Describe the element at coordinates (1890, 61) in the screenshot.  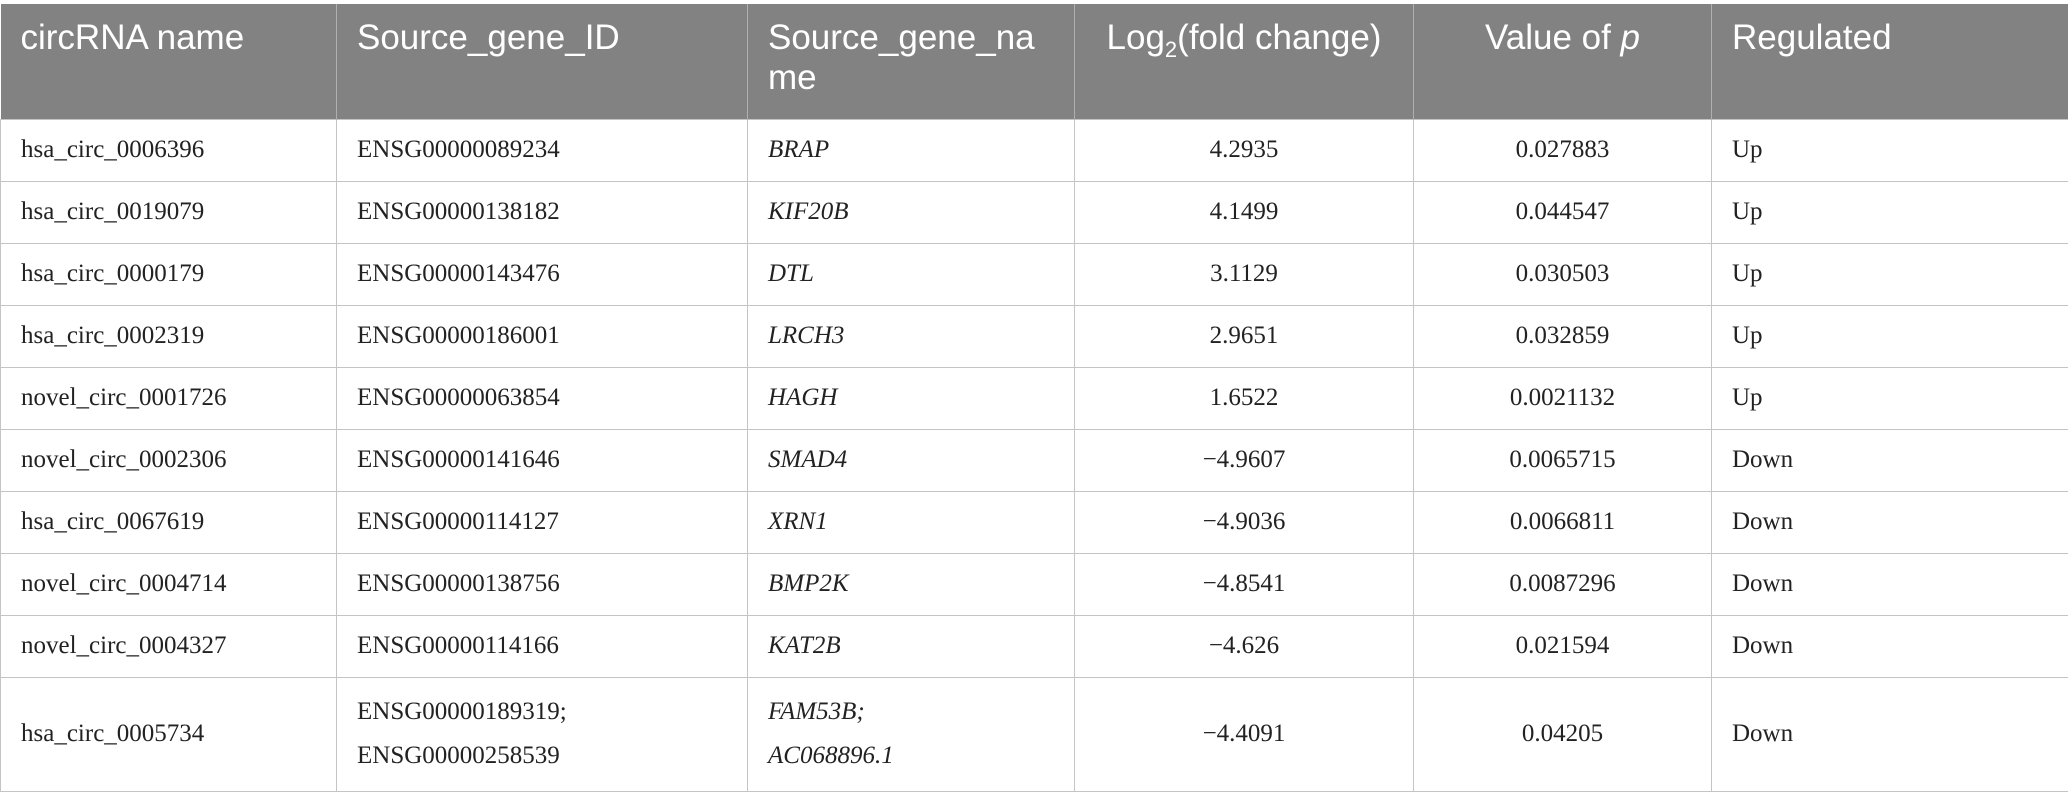
I see `header-cell: Regulated` at that location.